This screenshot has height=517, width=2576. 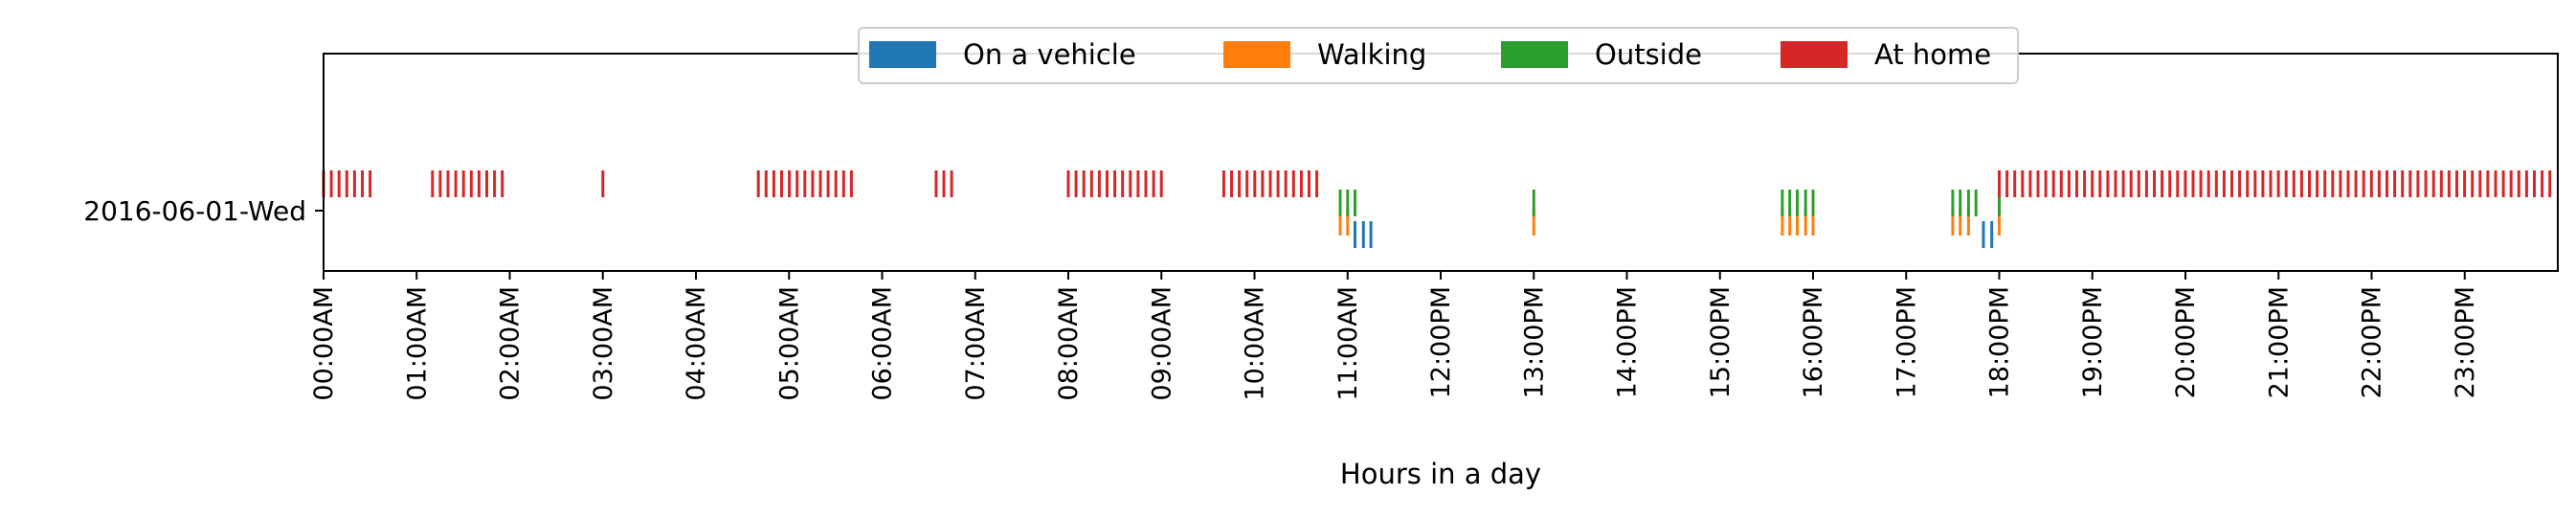 I want to click on x-tick-label: 01:00AM, so click(x=417, y=343).